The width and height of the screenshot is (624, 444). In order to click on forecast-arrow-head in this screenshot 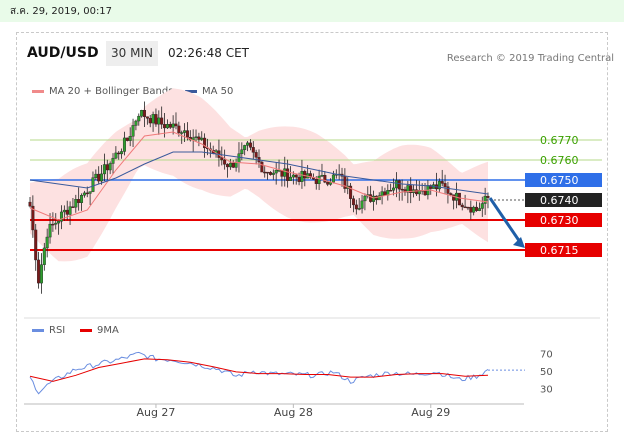, I will do `click(519, 242)`.